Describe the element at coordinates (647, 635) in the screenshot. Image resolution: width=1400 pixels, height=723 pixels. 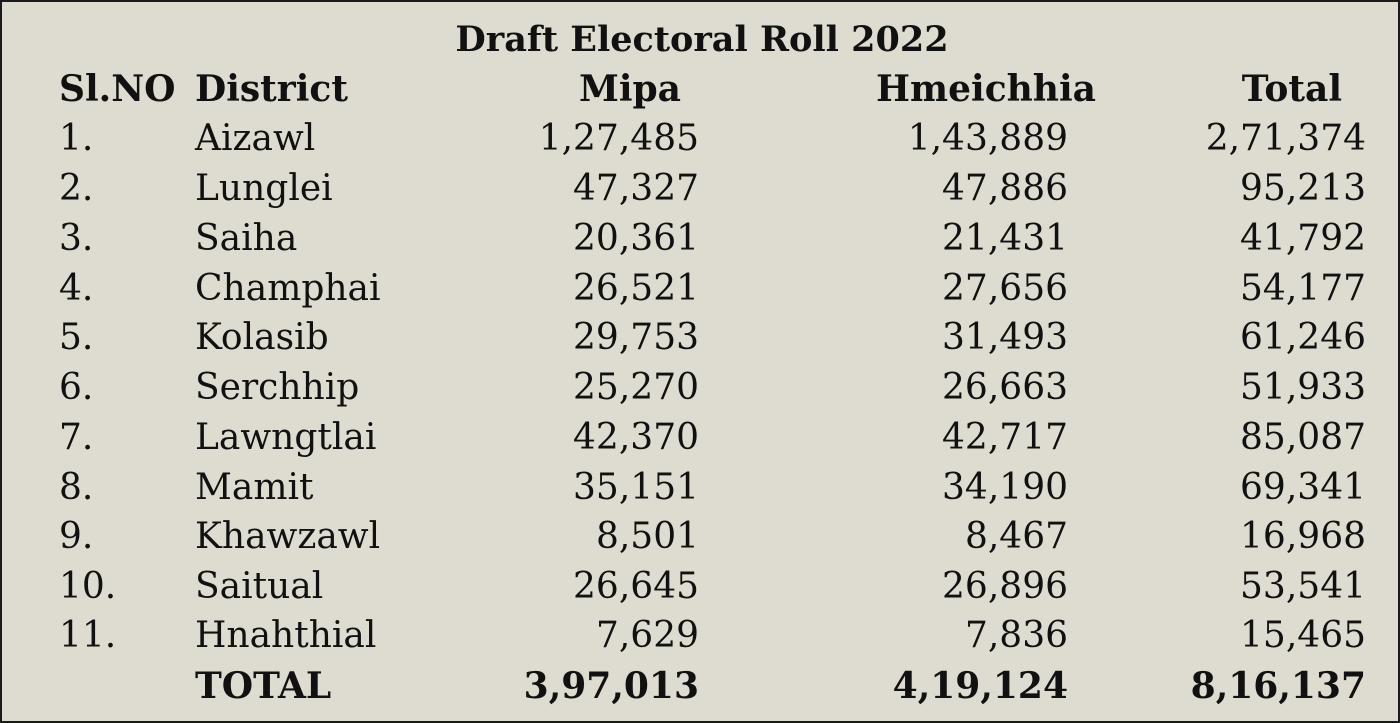
I see `row-mipa: 7,629` at that location.